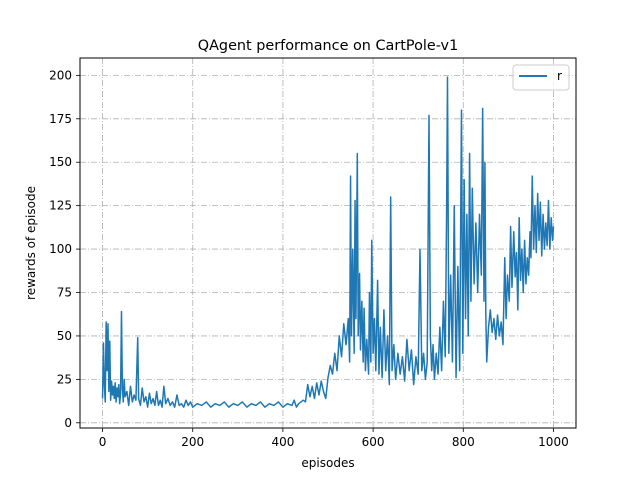  Describe the element at coordinates (31, 243) in the screenshot. I see `y-axis-label: rewards of episode` at that location.